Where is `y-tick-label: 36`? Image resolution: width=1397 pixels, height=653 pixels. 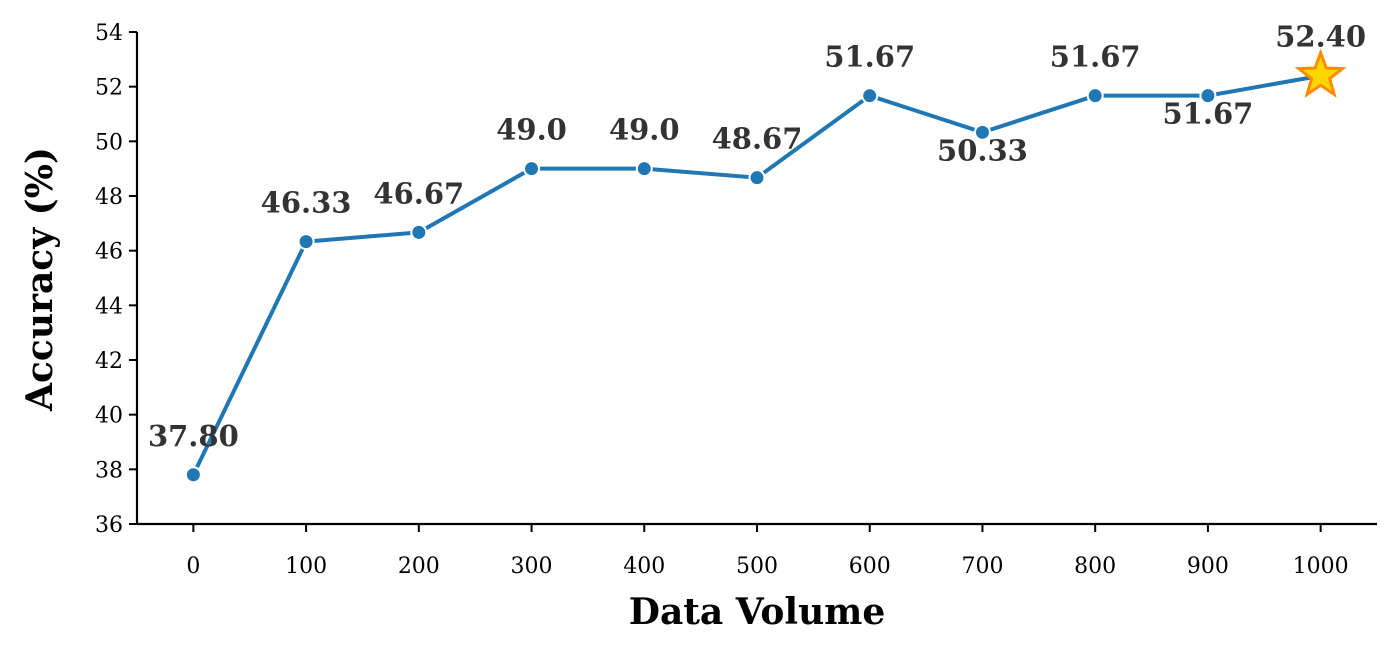 y-tick-label: 36 is located at coordinates (109, 525).